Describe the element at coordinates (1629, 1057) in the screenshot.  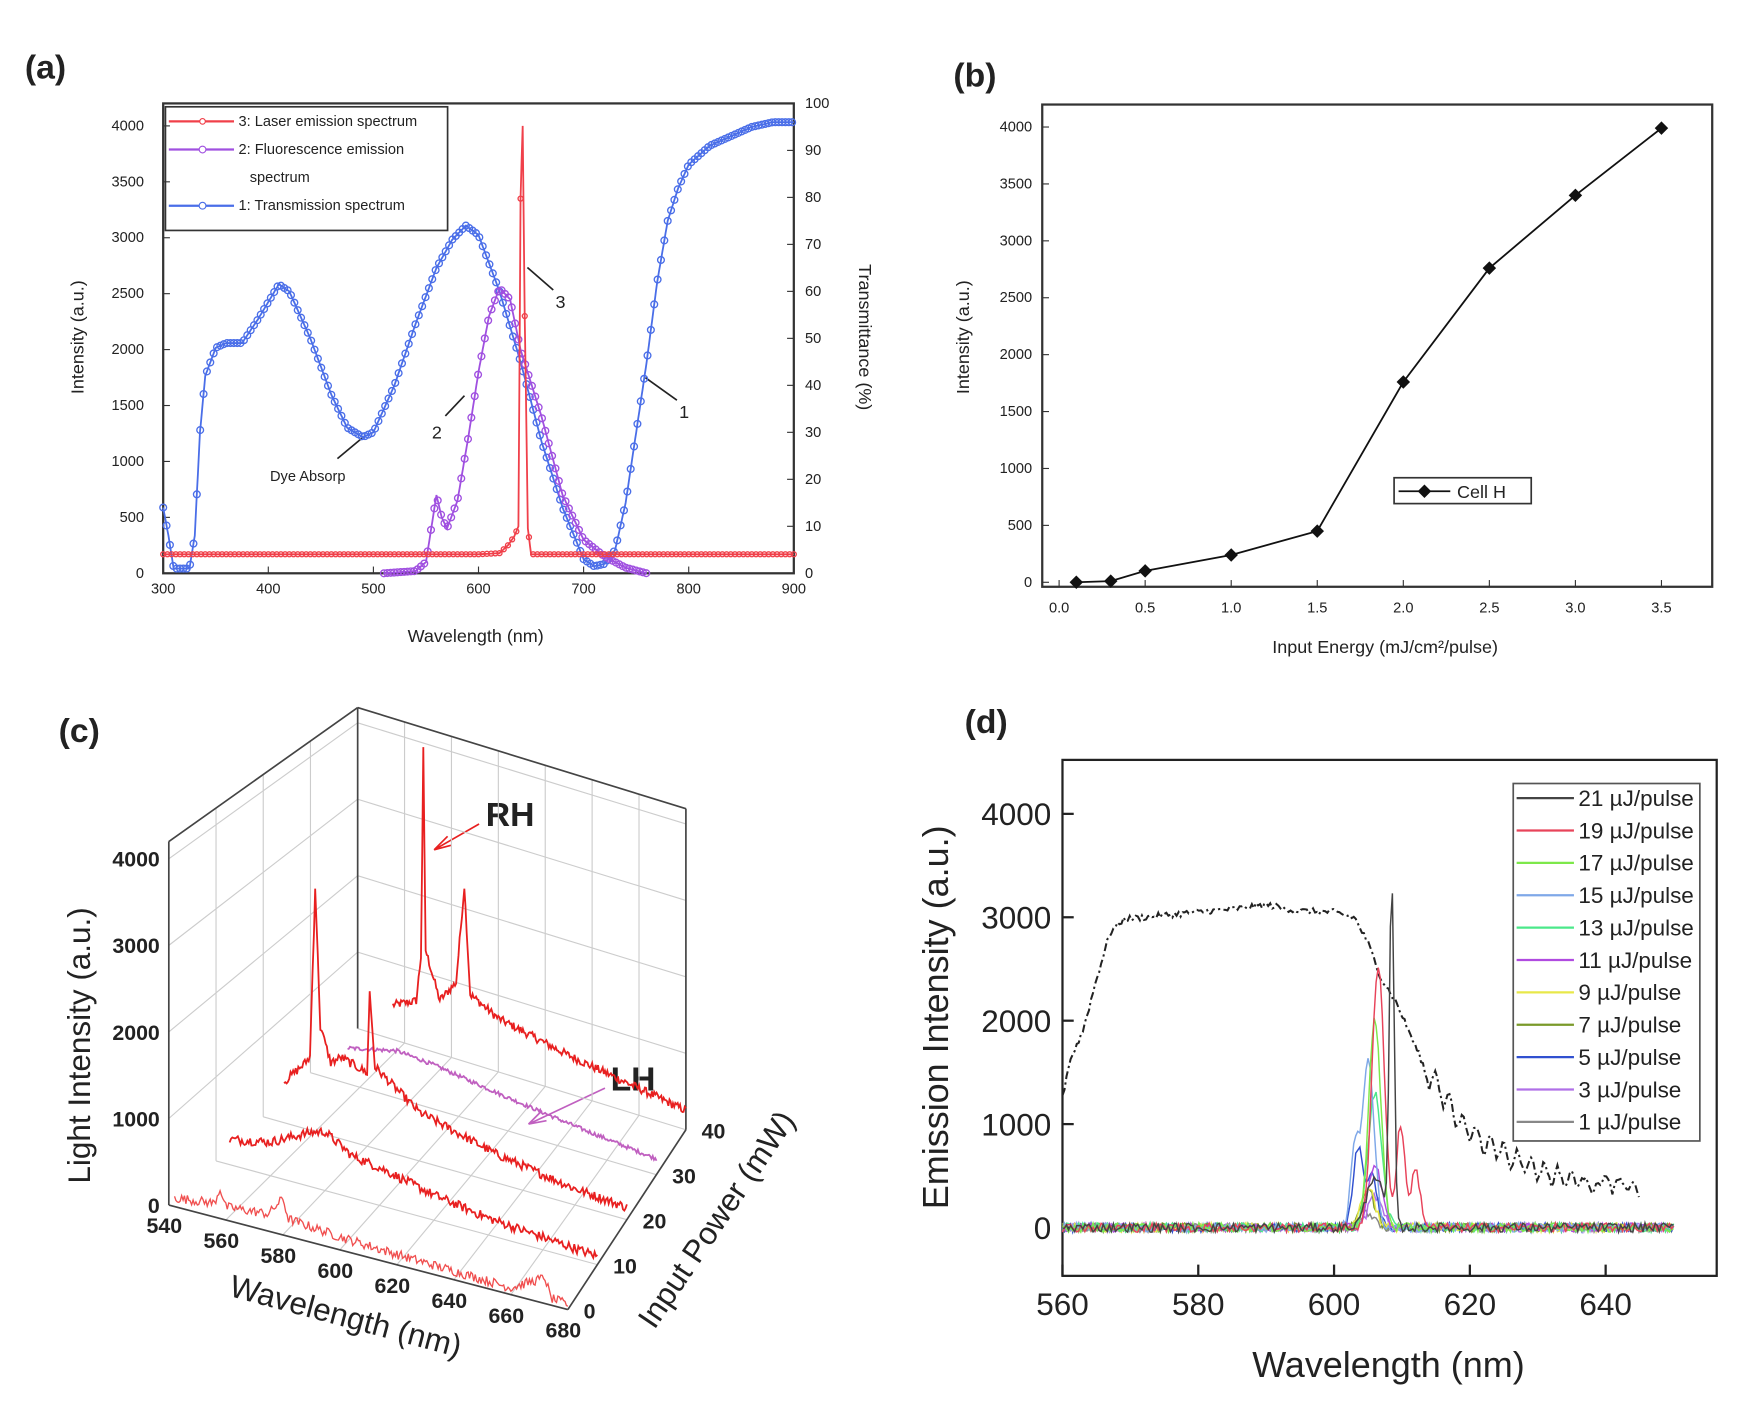
I see `legend-label-d: 5 µJ/pulse` at that location.